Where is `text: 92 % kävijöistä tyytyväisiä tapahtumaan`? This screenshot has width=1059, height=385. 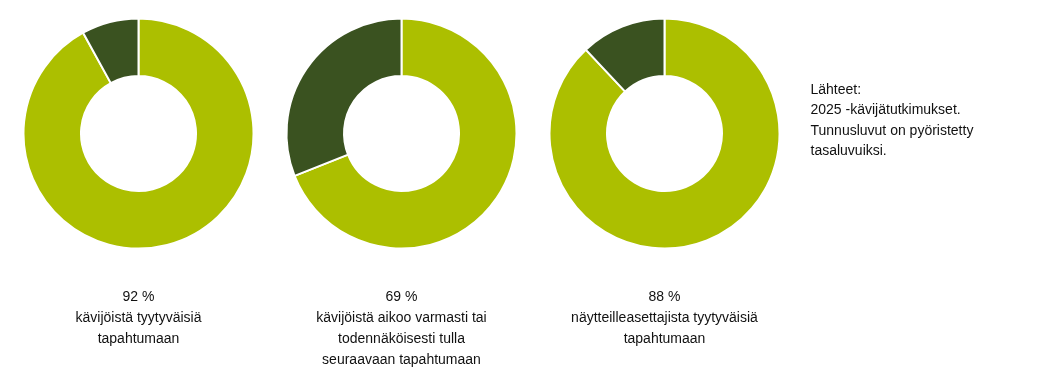 text: 92 % kävijöistä tyytyväisiä tapahtumaan is located at coordinates (138, 316).